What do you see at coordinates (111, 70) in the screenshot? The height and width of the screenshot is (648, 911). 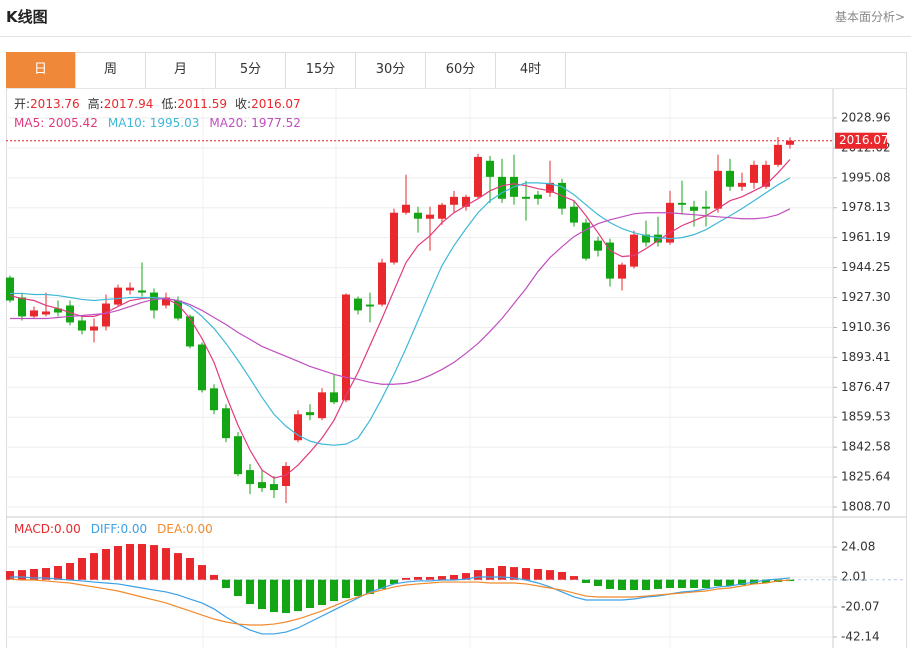 I see `tab: 周` at bounding box center [111, 70].